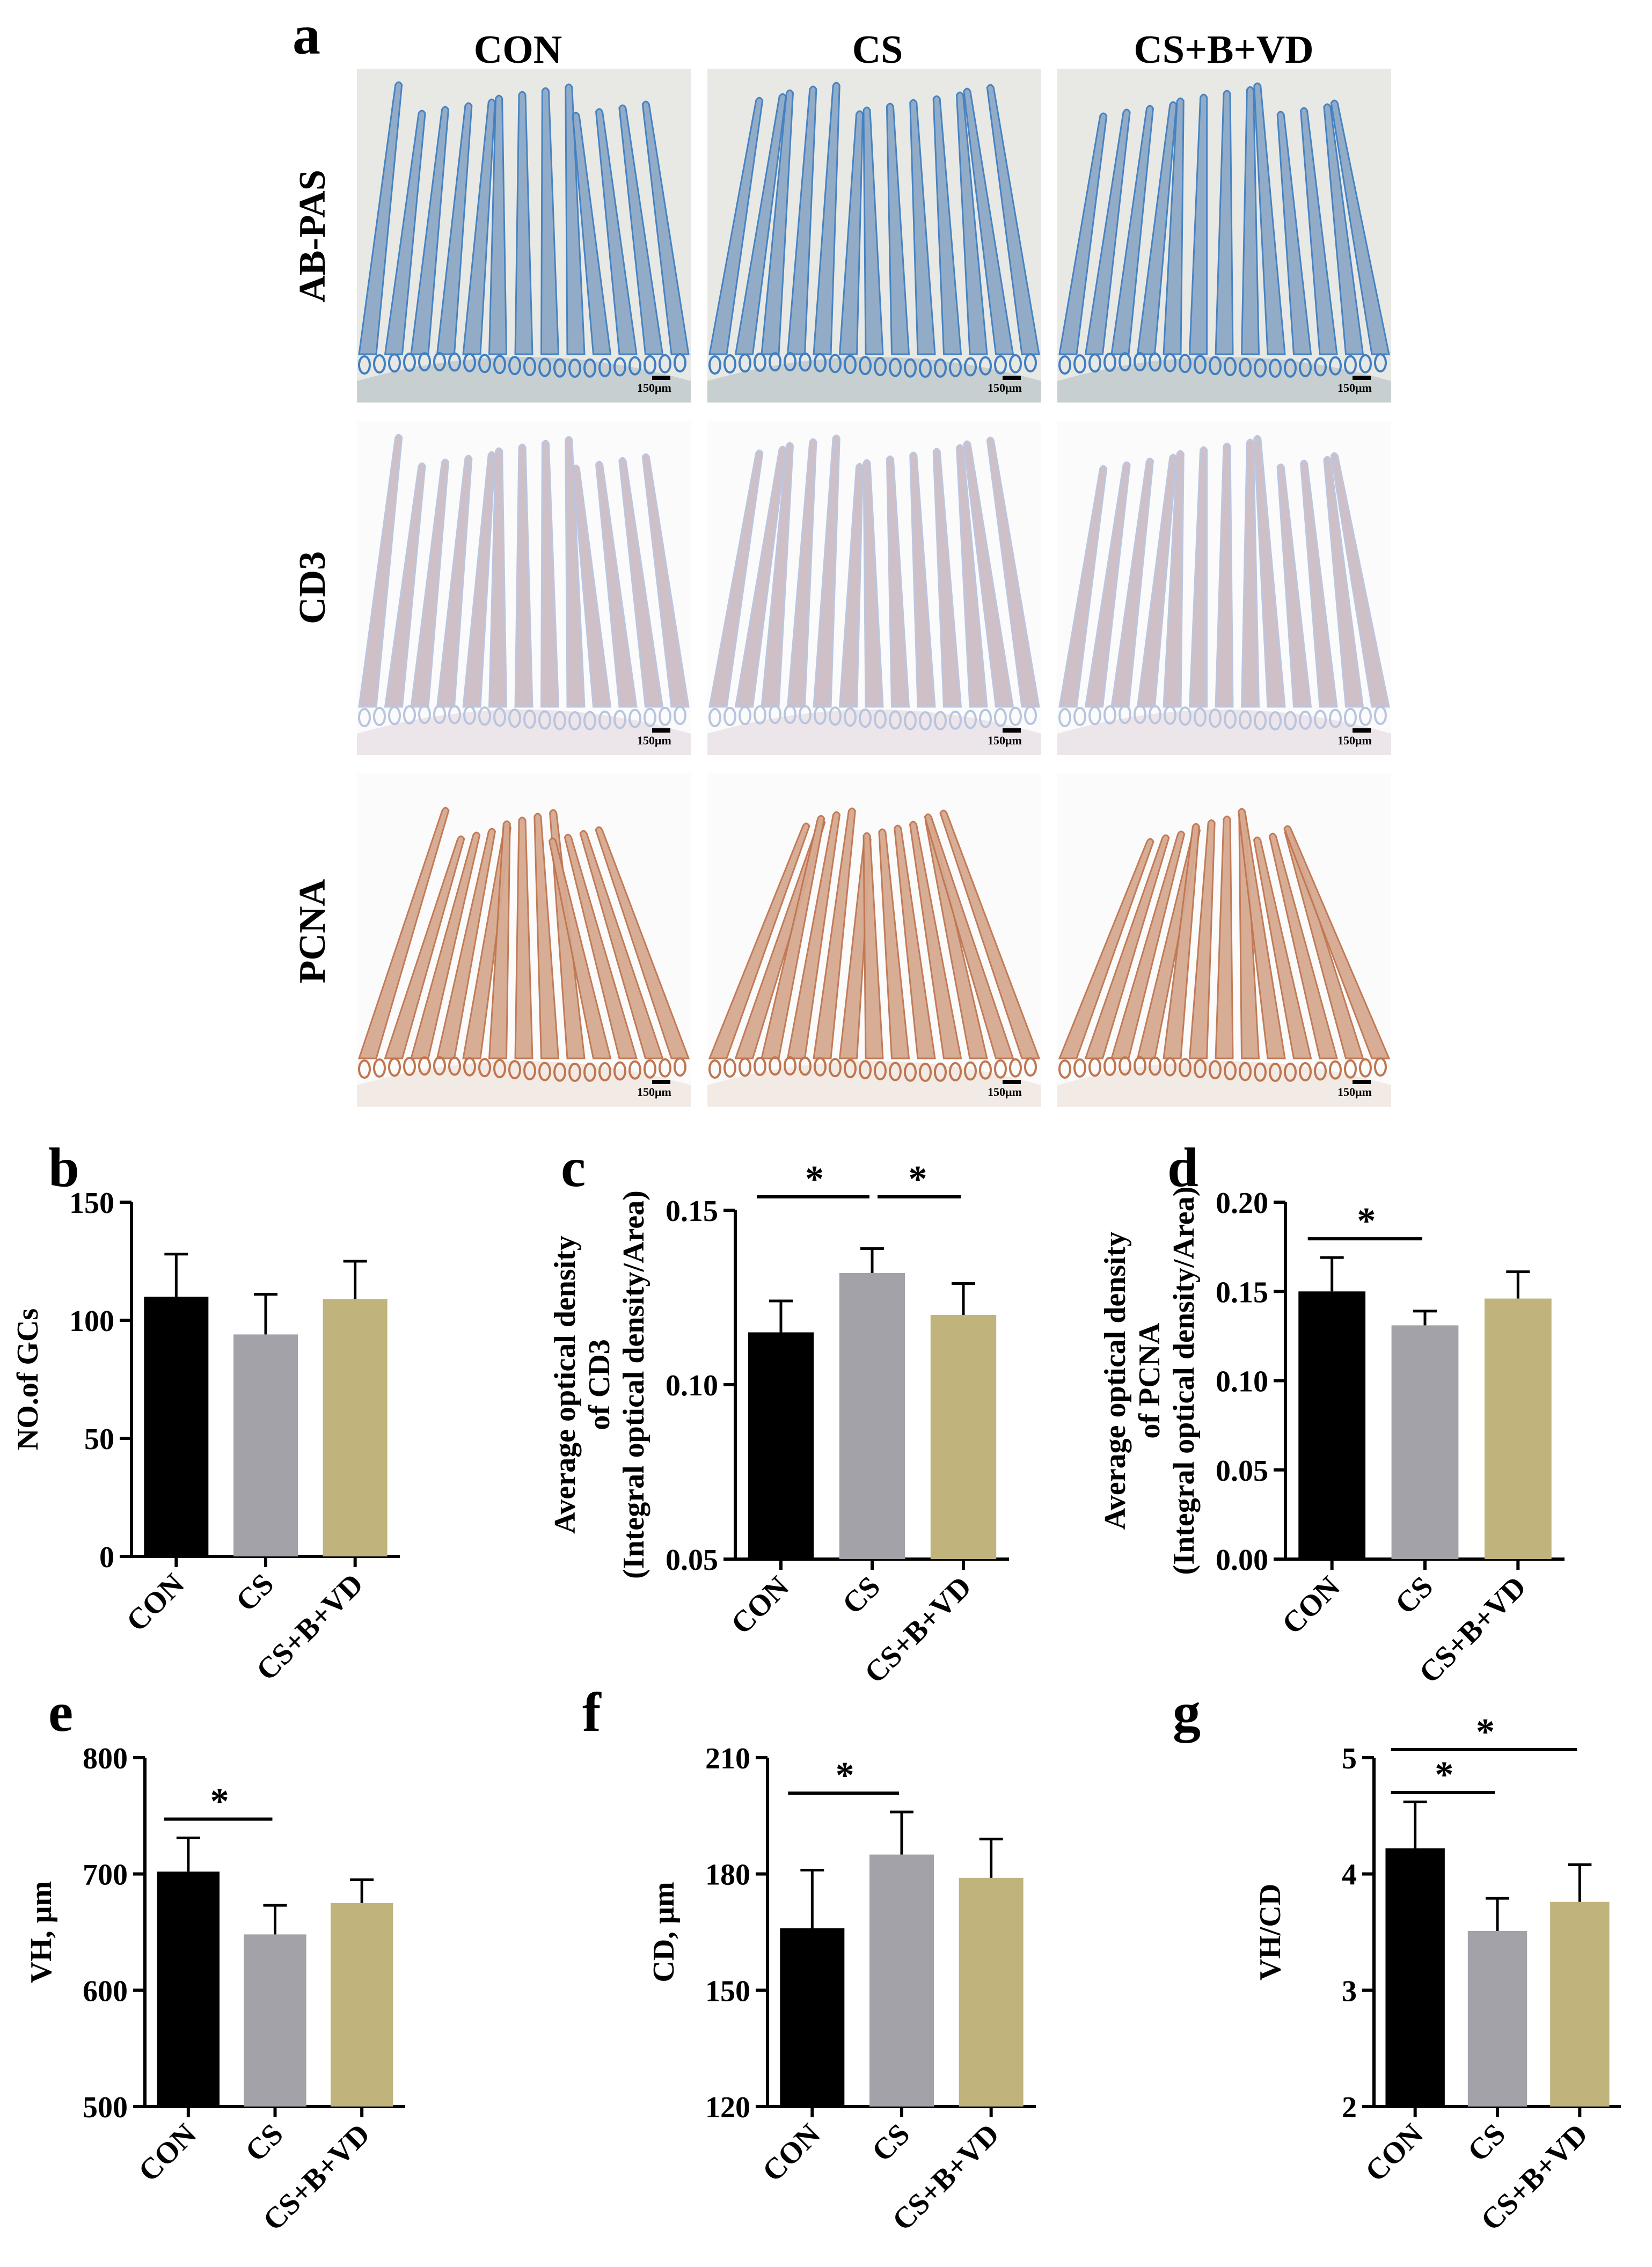  I want to click on panel-letter-g: g, so click(1187, 1712).